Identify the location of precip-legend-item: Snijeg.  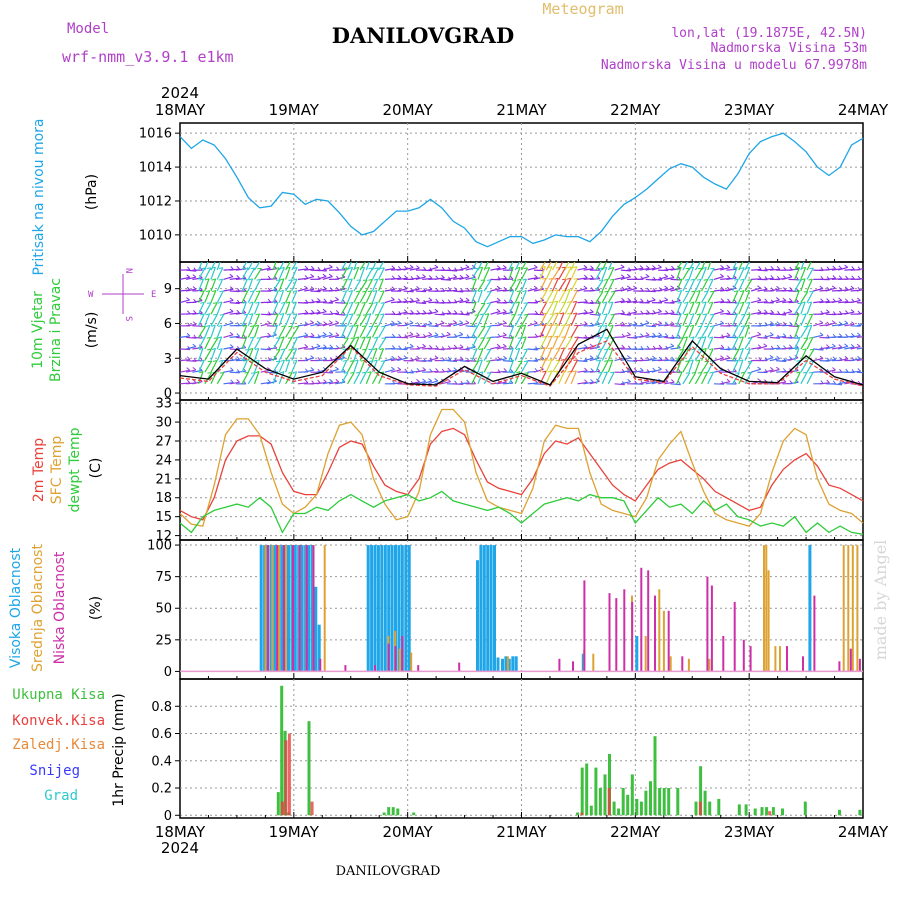
(54, 771).